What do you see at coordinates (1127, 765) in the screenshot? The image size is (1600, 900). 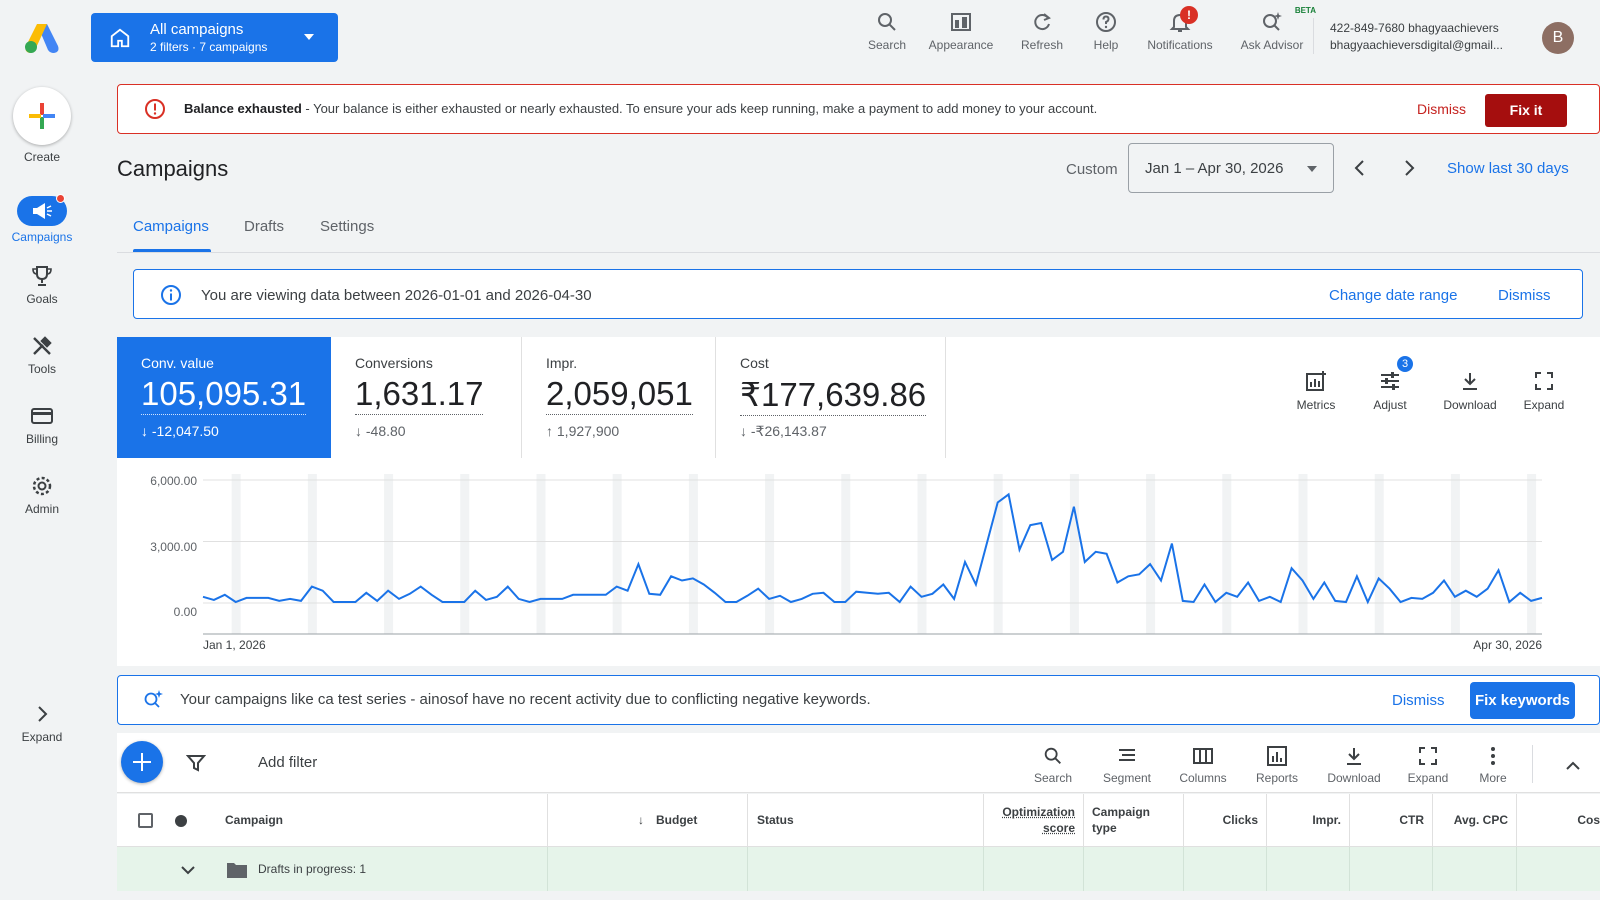 I see `segment-button: Segment` at bounding box center [1127, 765].